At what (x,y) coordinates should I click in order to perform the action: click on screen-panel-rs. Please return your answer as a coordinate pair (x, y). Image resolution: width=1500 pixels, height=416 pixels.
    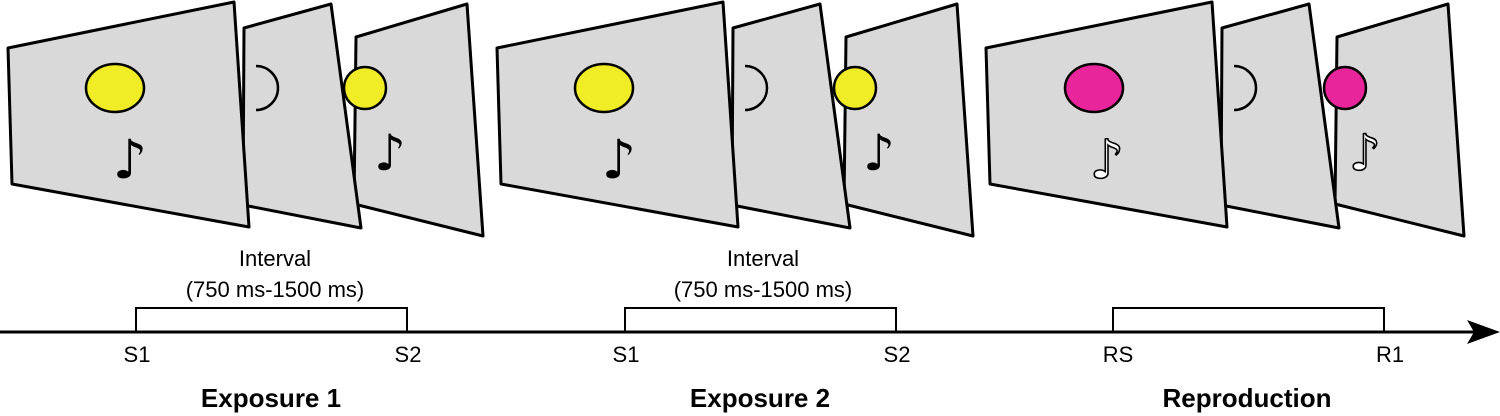
    Looking at the image, I should click on (1106, 114).